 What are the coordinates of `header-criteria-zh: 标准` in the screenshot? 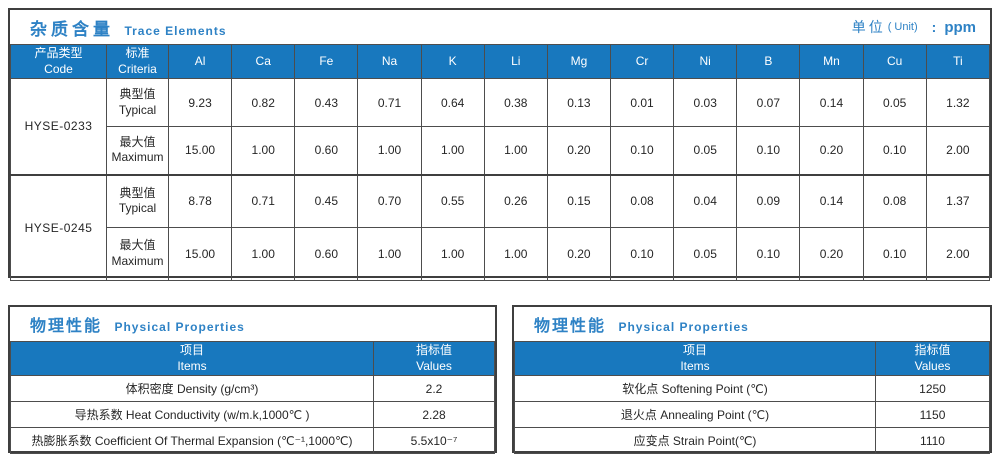 It's located at (137, 52).